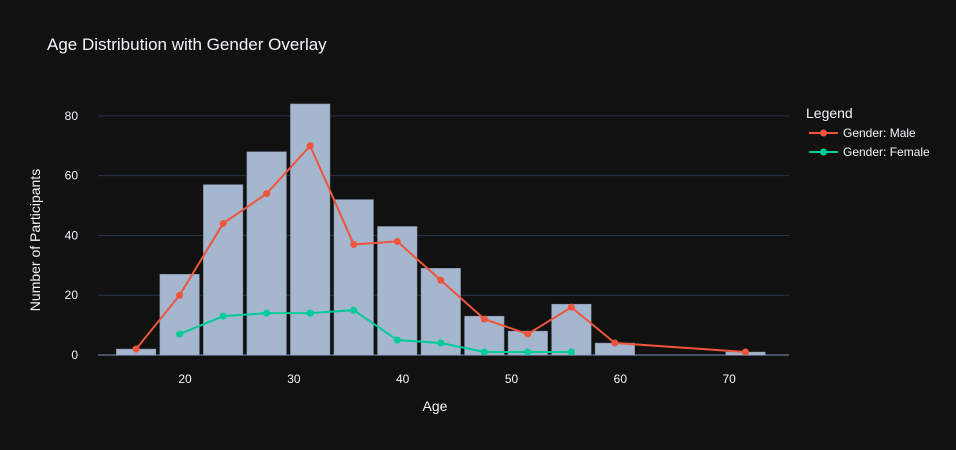 The image size is (956, 450). What do you see at coordinates (72, 295) in the screenshot?
I see `y-tick-label: 20` at bounding box center [72, 295].